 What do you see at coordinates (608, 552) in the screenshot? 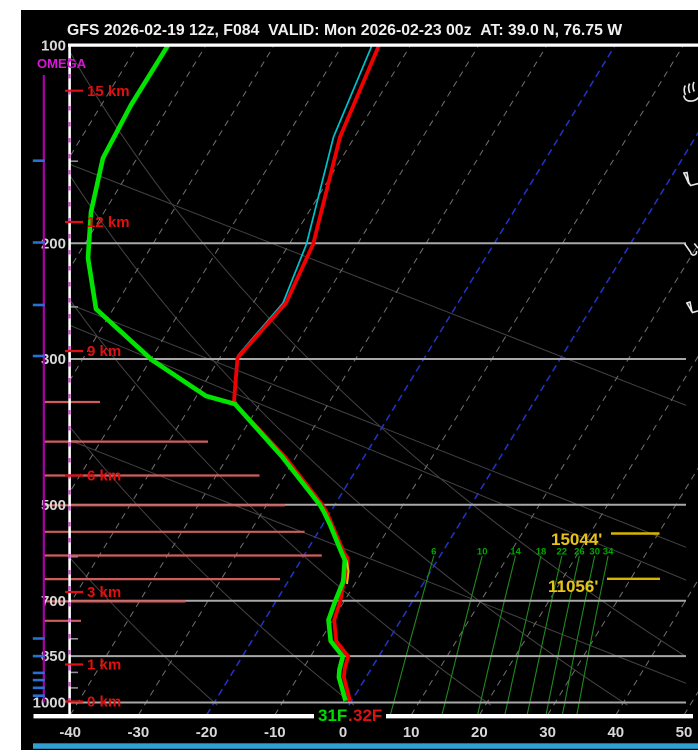
I see `svg-text: 34` at bounding box center [608, 552].